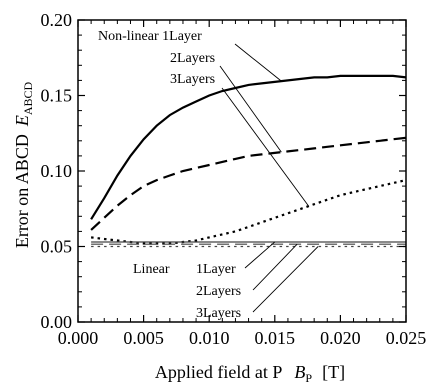 The width and height of the screenshot is (431, 386). Describe the element at coordinates (406, 338) in the screenshot. I see `x-tick-label: 0.025` at that location.